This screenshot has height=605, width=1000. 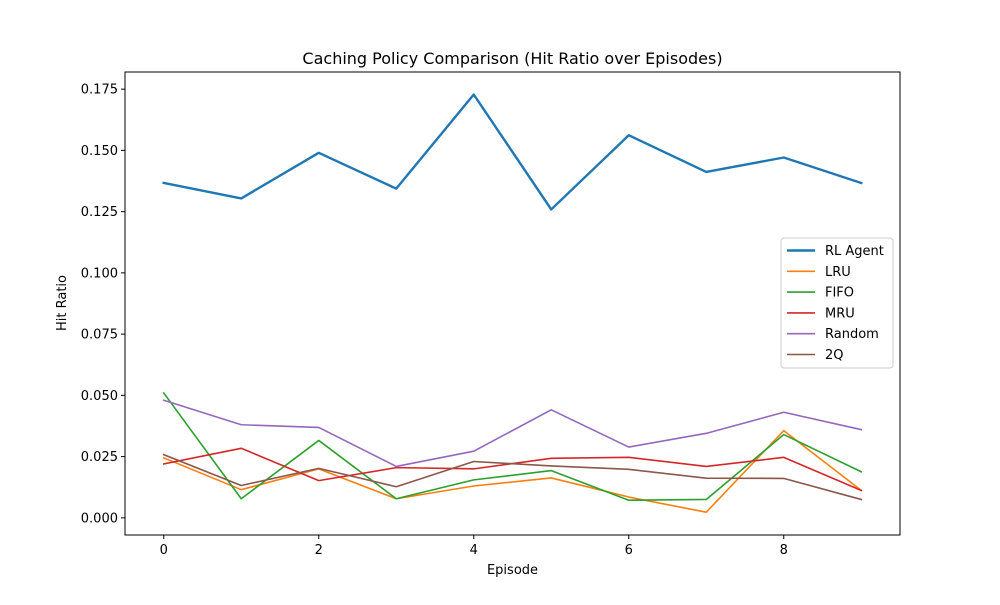 I want to click on x-tick-label: 4, so click(x=474, y=550).